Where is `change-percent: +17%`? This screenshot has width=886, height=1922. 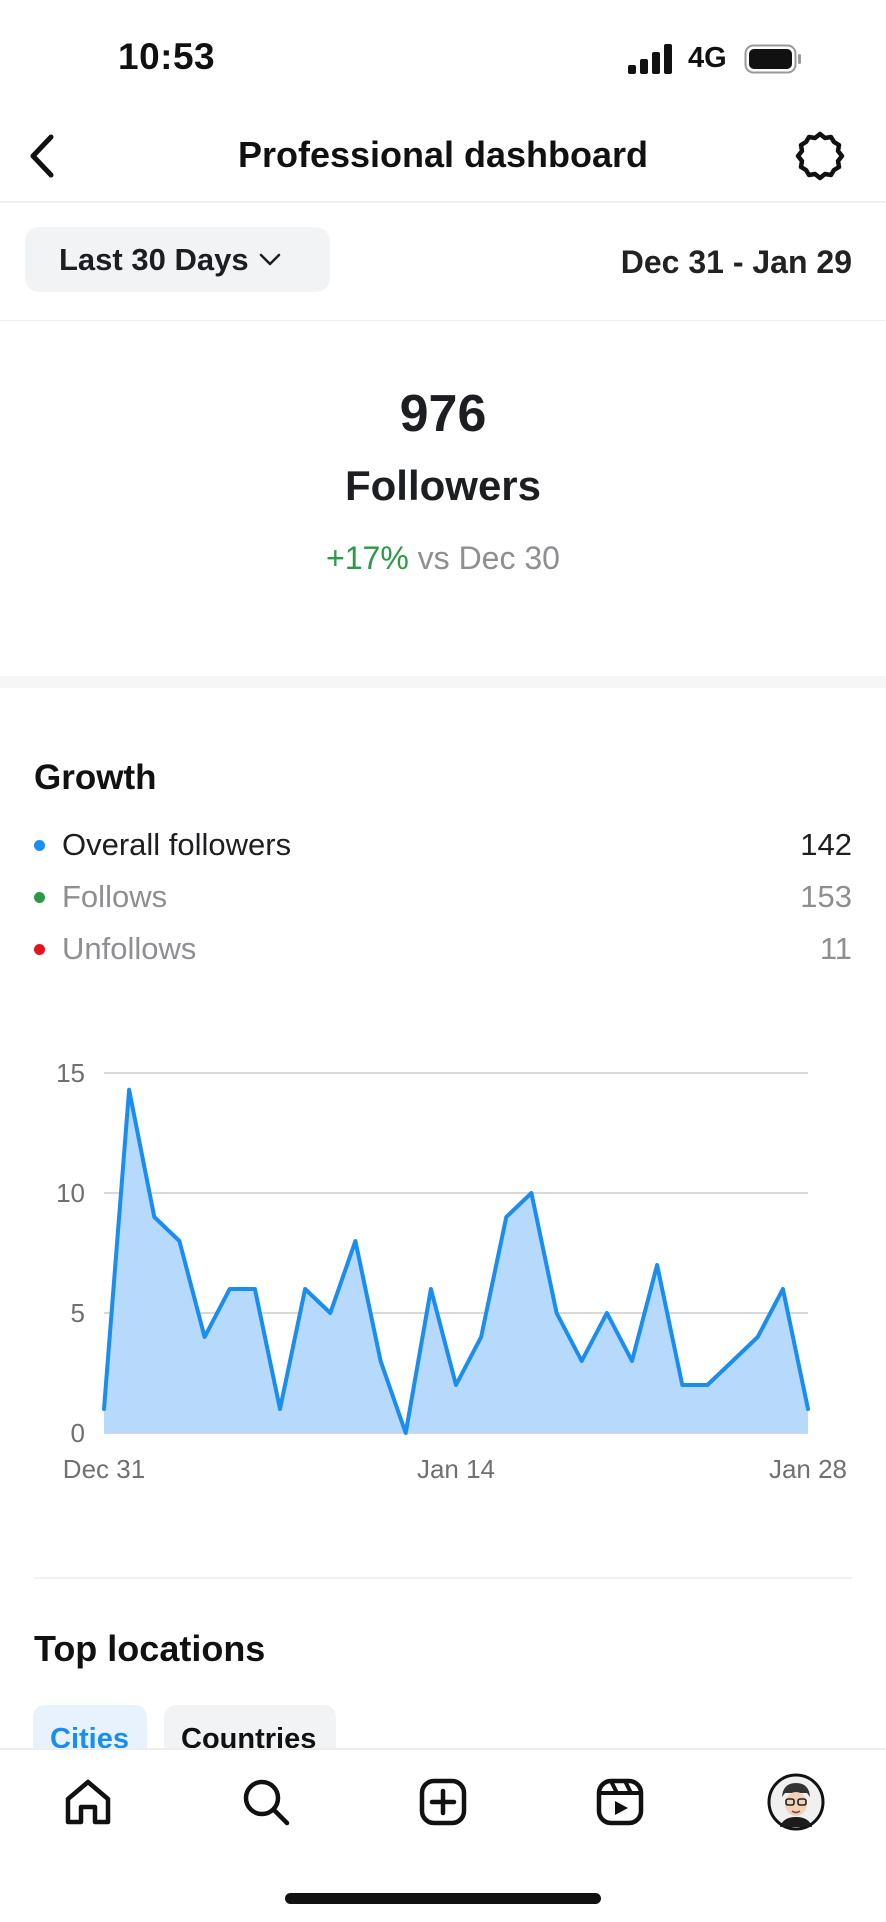 change-percent: +17% is located at coordinates (367, 558).